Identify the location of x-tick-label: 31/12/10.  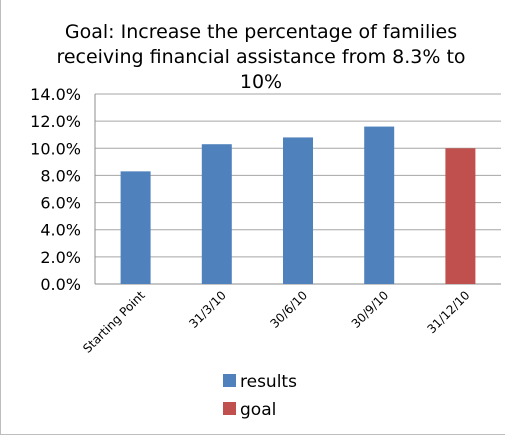
(449, 312).